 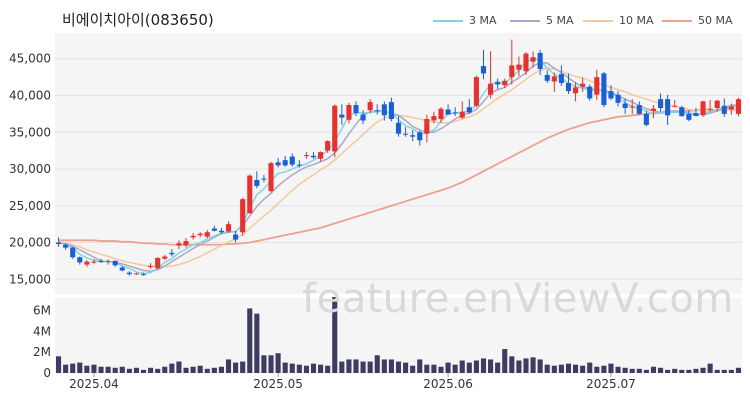 What do you see at coordinates (138, 20) in the screenshot?
I see `chart-title: 비에이치아이(083650)` at bounding box center [138, 20].